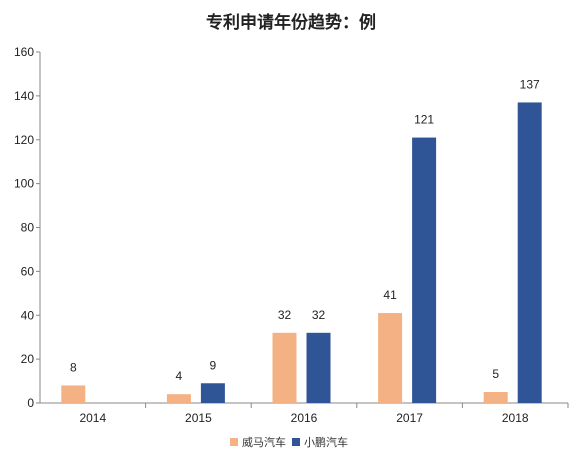 This screenshot has height=465, width=582. I want to click on y-tick-label: 140, so click(24, 96).